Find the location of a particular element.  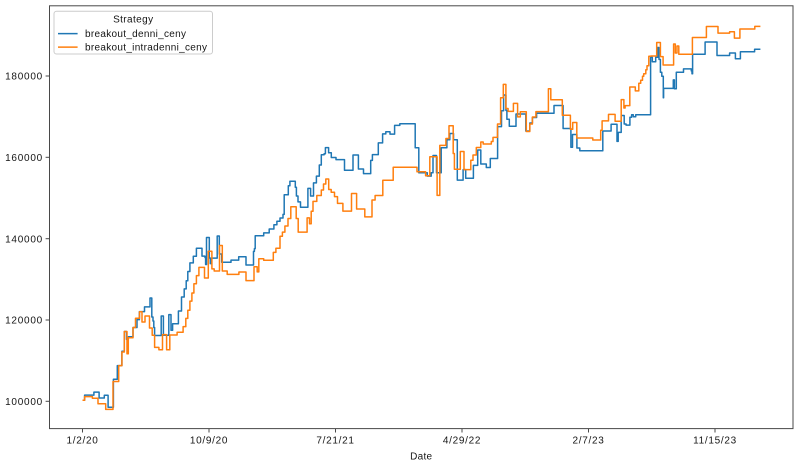

svg-text: breakout_denni_ceny is located at coordinates (135, 34).